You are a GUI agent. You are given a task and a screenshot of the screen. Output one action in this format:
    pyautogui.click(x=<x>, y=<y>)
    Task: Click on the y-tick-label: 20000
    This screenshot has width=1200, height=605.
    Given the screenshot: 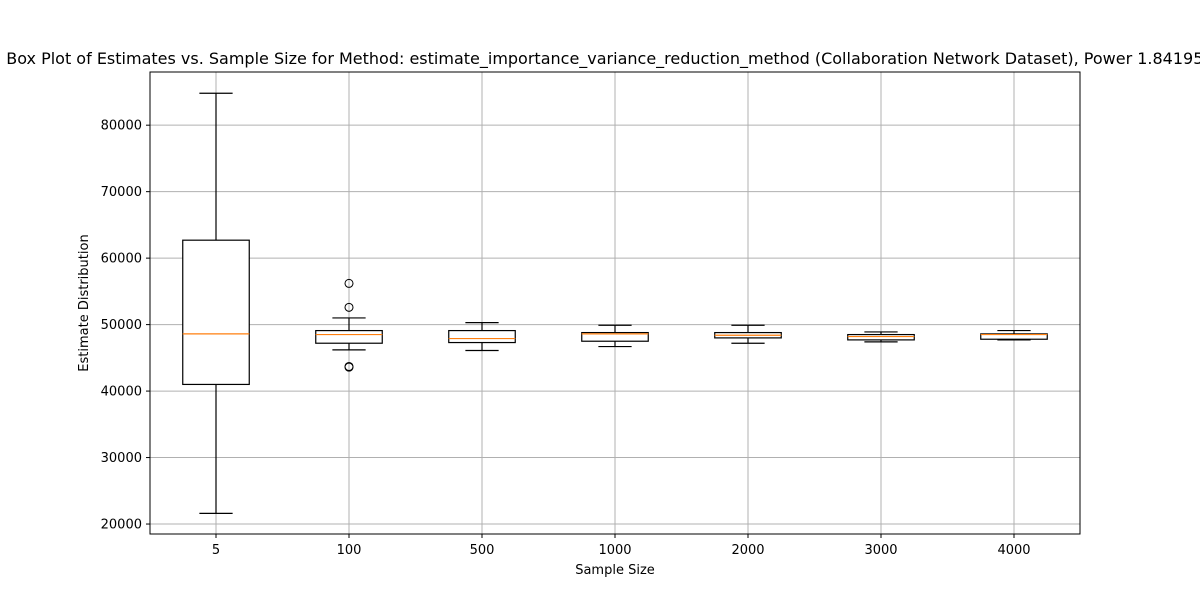 What is the action you would take?
    pyautogui.click(x=121, y=525)
    